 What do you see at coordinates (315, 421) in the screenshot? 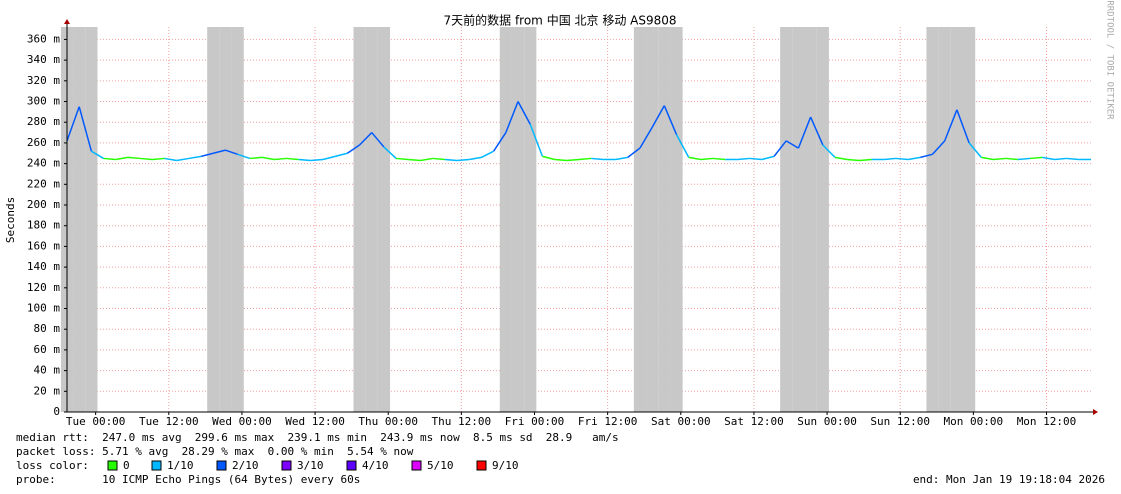
I see `x-tick-label: Wed 12:00` at bounding box center [315, 421].